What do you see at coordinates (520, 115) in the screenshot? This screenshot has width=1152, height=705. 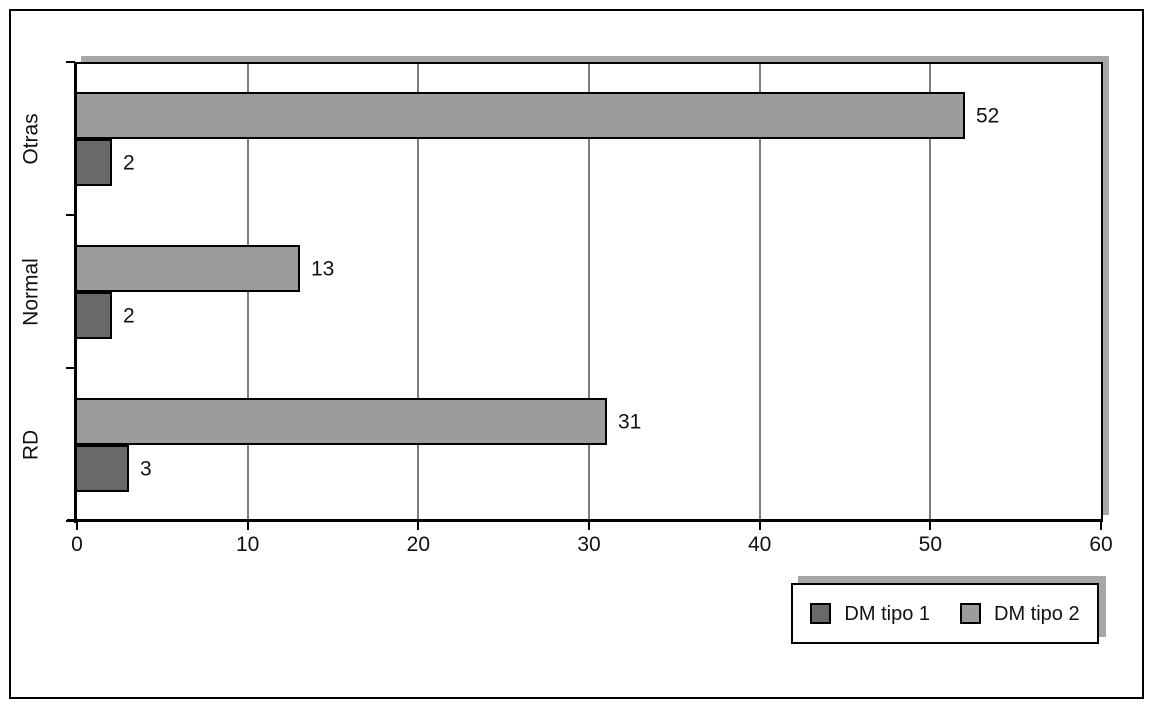 I see `bar-dm-tipo-2-otras` at bounding box center [520, 115].